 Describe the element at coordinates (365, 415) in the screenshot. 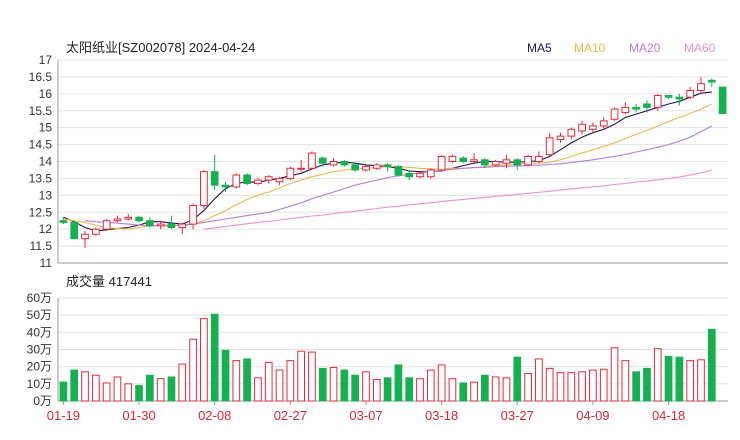

I see `date-tick-label: 03-07` at that location.